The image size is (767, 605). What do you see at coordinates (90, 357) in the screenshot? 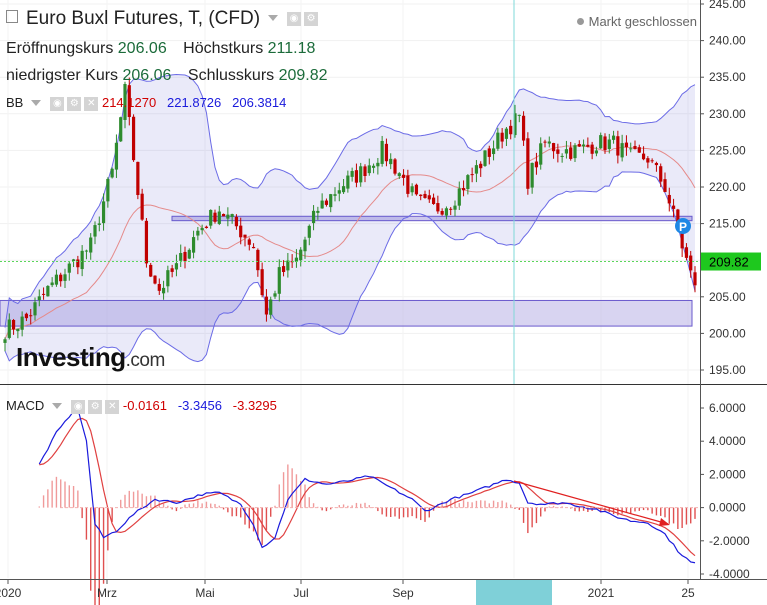
I see `investing-logo: Investing.com` at bounding box center [90, 357].